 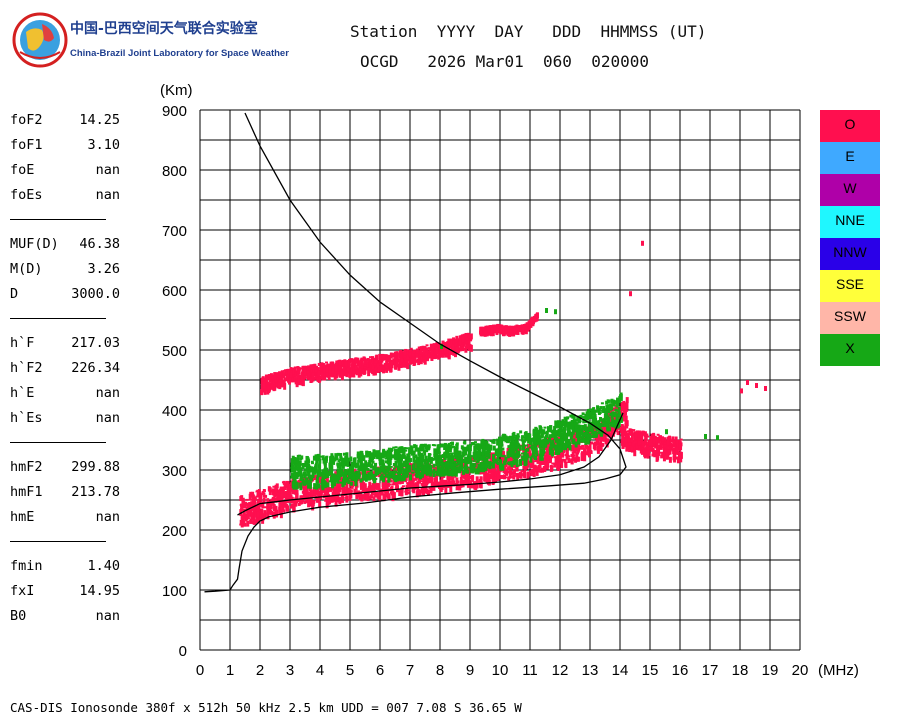 What do you see at coordinates (26, 195) in the screenshot?
I see `param-label: foEs` at bounding box center [26, 195].